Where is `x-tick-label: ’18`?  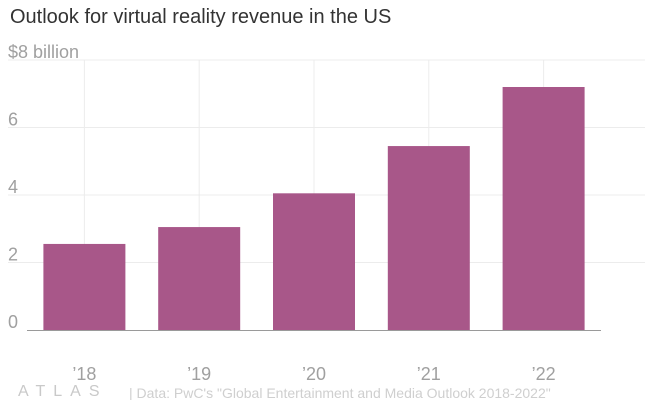 x-tick-label: ’18 is located at coordinates (84, 374).